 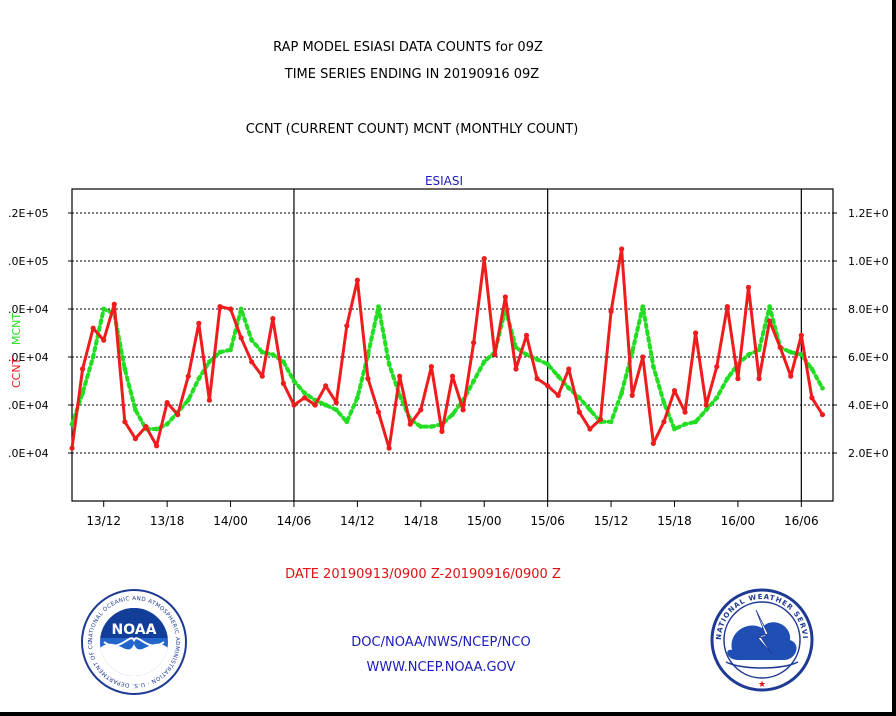 What do you see at coordinates (167, 521) in the screenshot?
I see `x-tick-label: 13/18` at bounding box center [167, 521].